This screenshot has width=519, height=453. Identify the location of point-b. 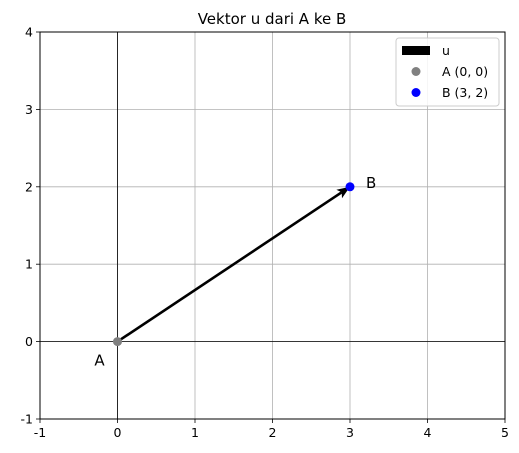
(350, 187).